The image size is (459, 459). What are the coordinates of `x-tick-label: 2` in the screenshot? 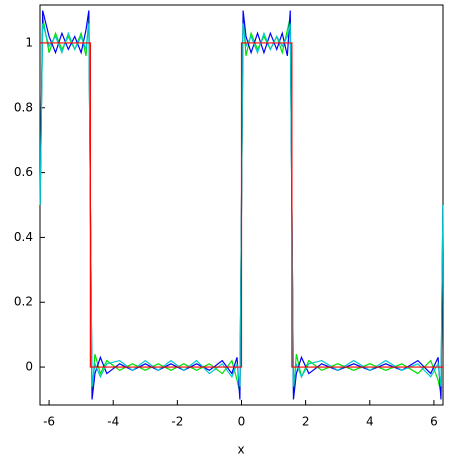 It's located at (306, 422).